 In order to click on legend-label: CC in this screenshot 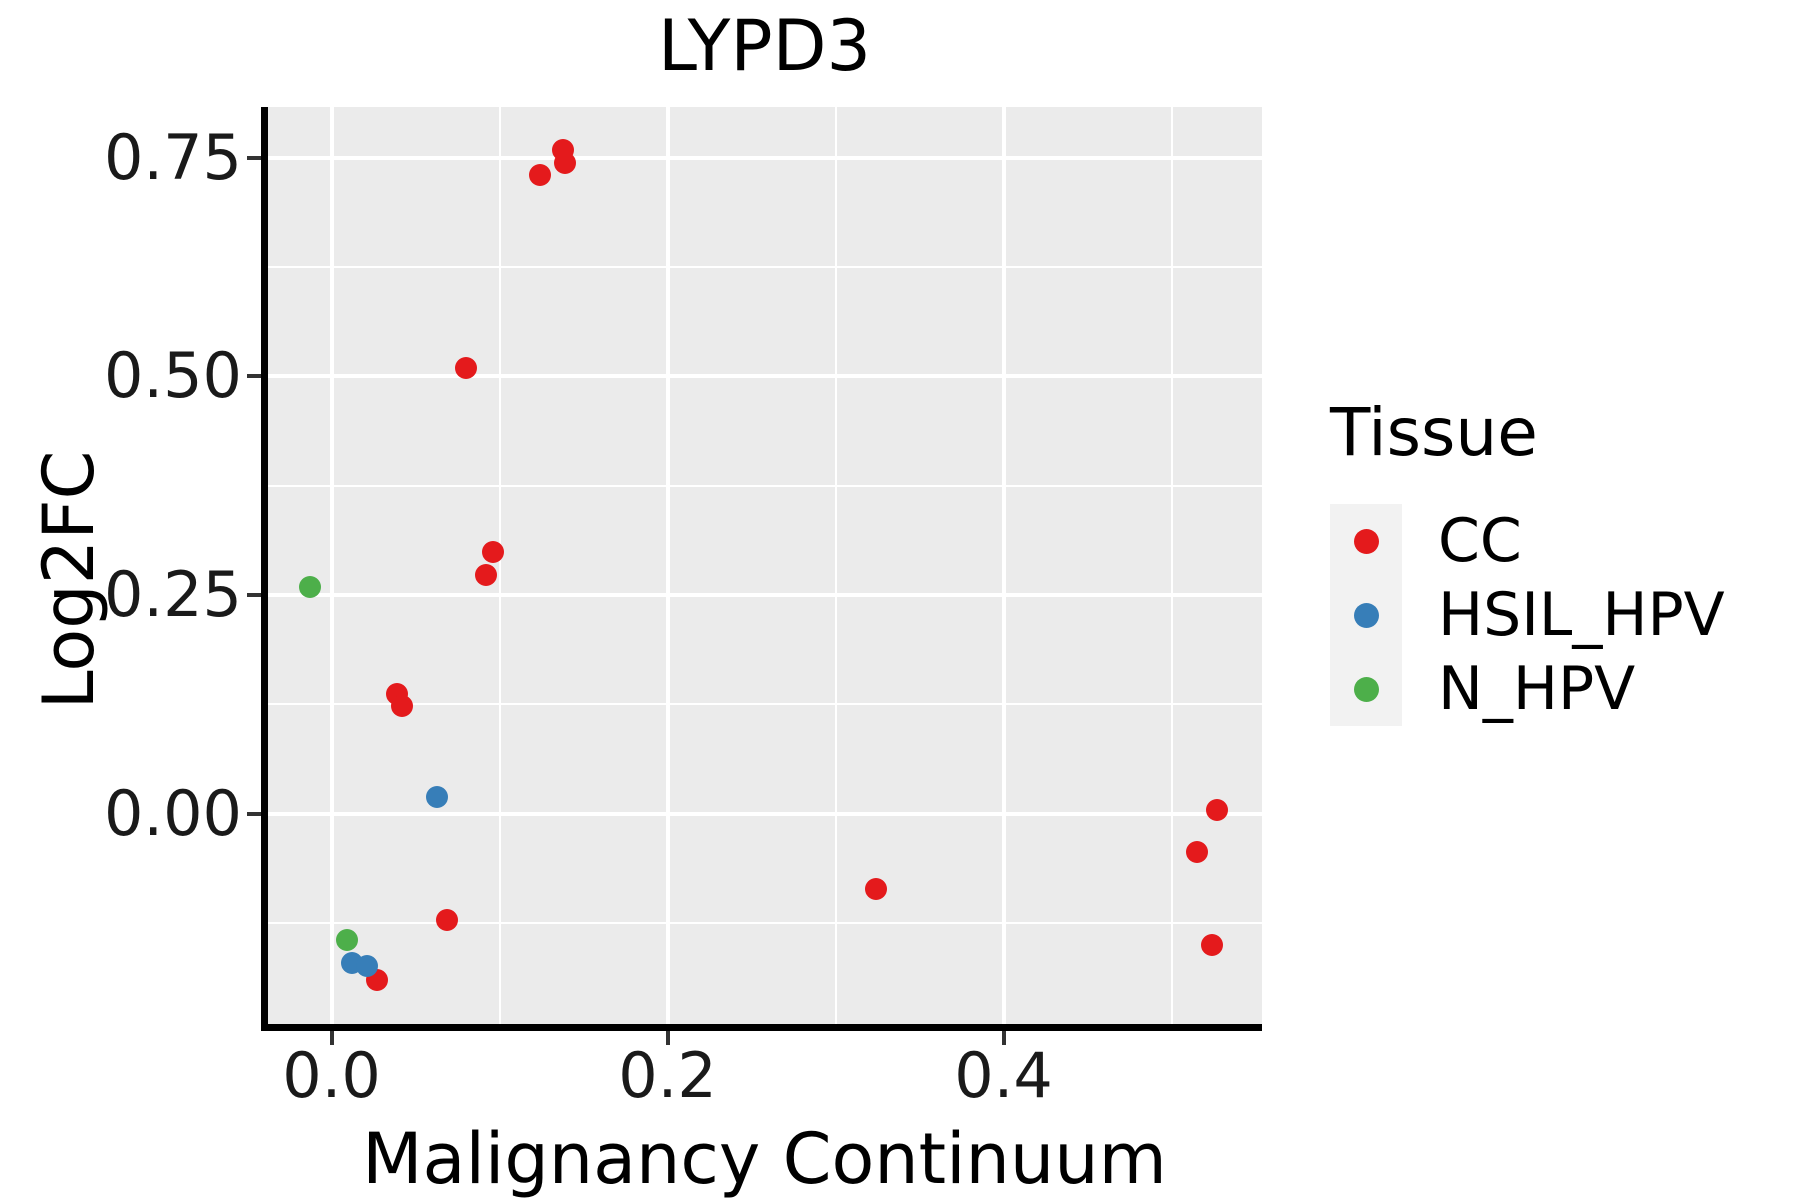, I will do `click(1480, 541)`.